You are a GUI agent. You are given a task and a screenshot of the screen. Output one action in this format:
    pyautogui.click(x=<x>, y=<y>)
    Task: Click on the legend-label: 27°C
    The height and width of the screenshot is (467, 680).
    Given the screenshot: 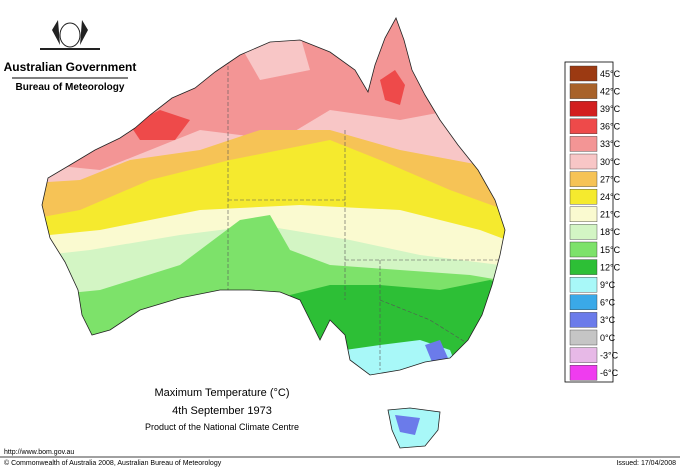 What is the action you would take?
    pyautogui.click(x=610, y=179)
    